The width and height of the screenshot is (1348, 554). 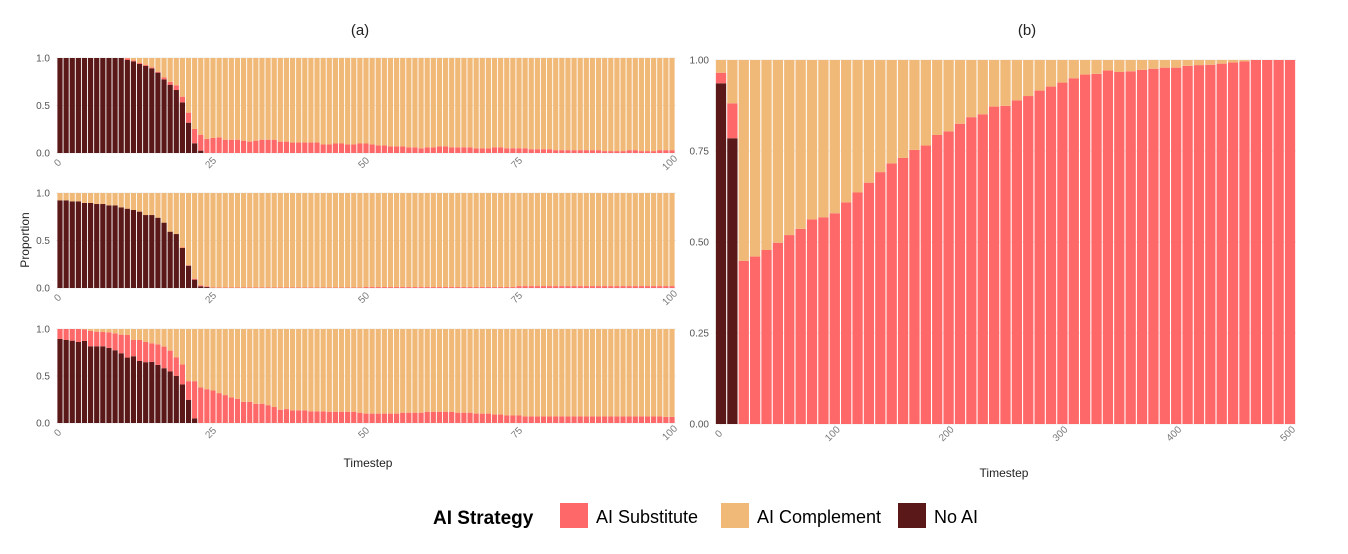 I want to click on panel-b-ytick-label: 0.75, so click(x=700, y=152).